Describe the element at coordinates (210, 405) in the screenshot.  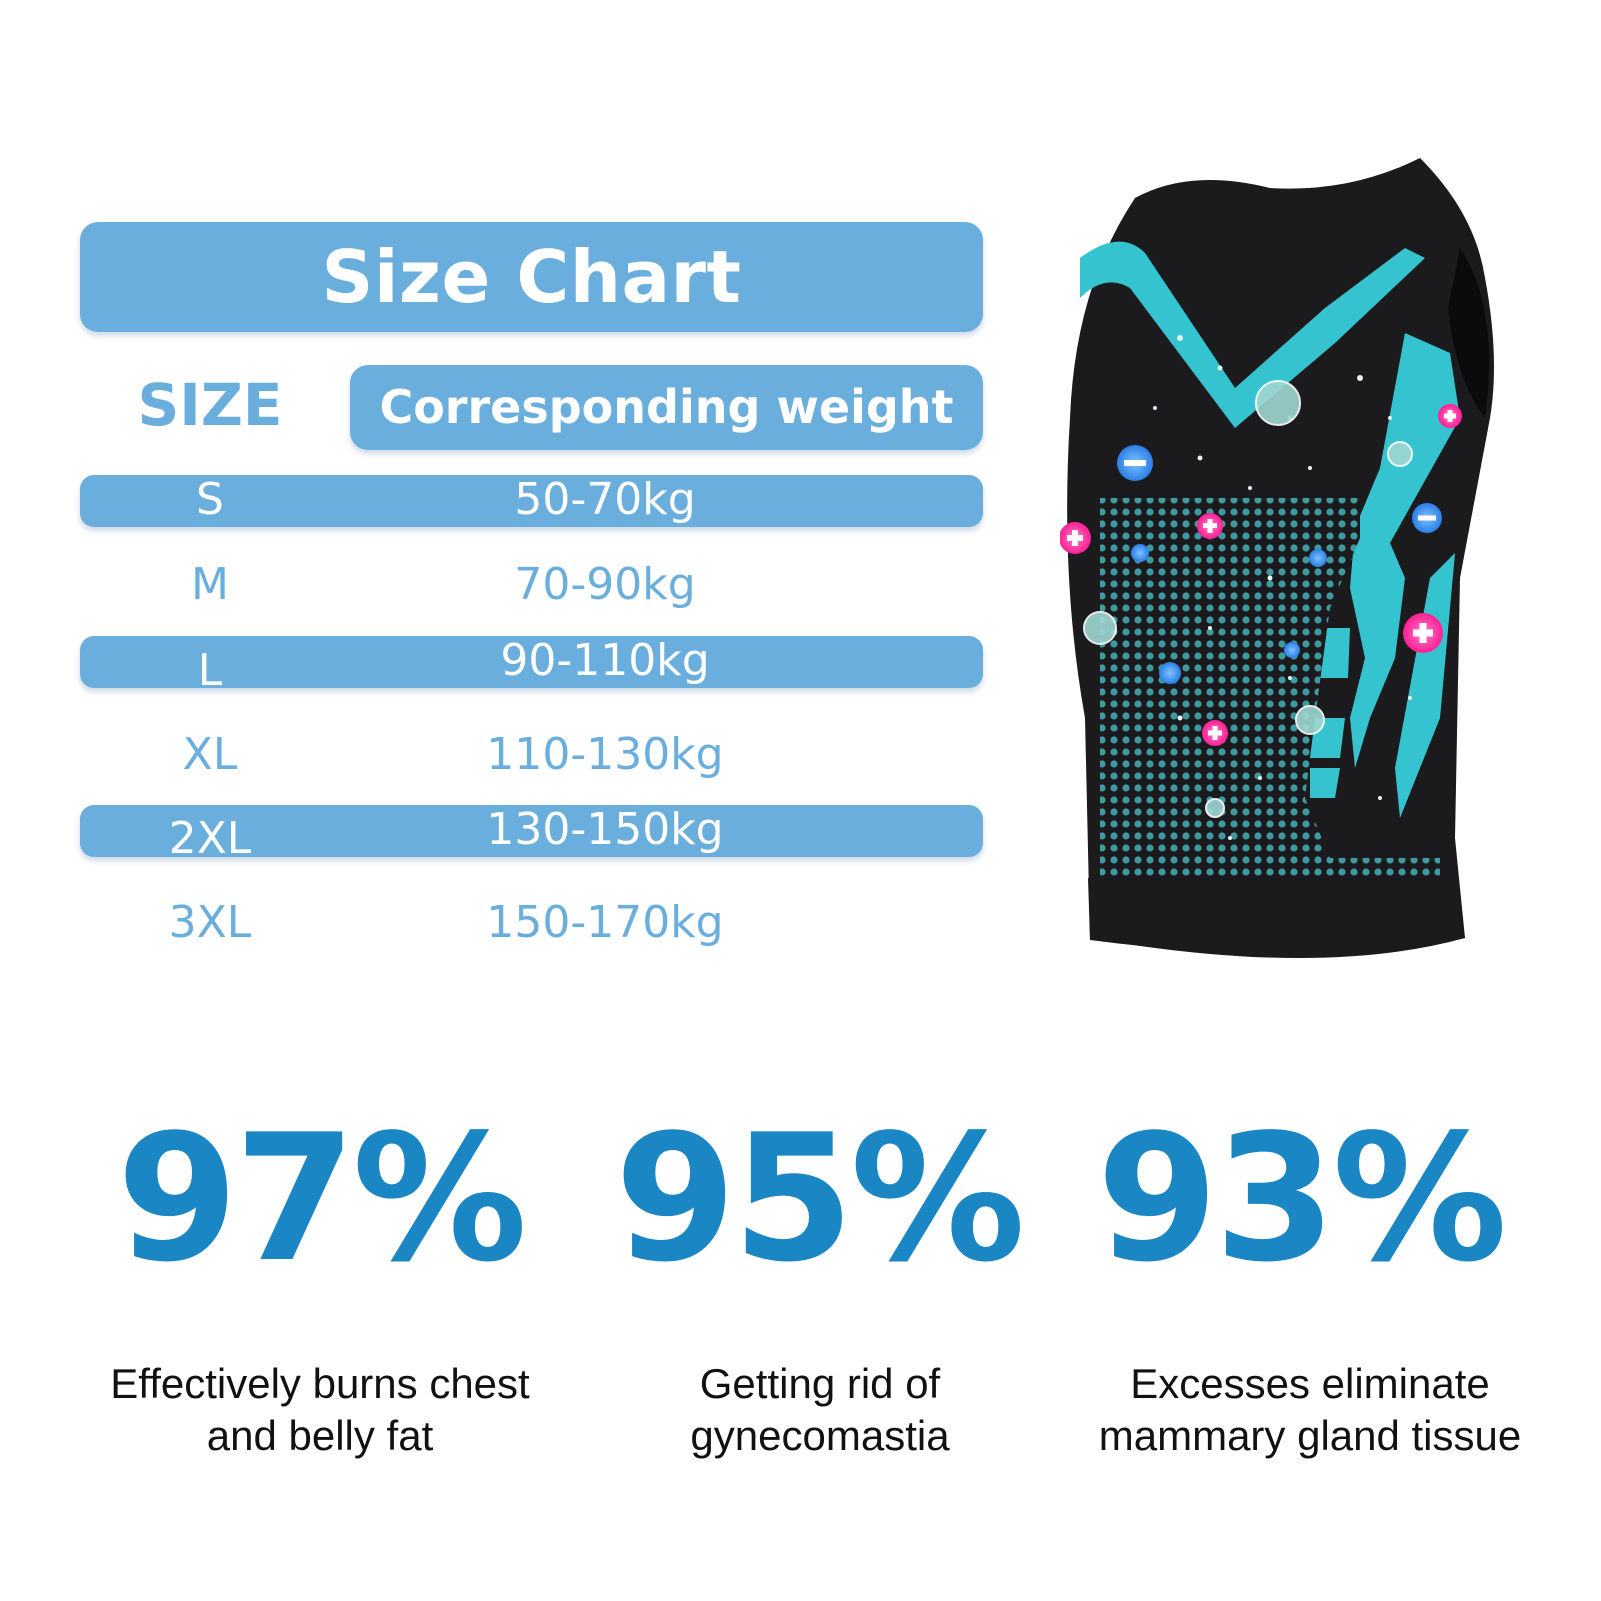
I see `size-column-header: SIZE` at that location.